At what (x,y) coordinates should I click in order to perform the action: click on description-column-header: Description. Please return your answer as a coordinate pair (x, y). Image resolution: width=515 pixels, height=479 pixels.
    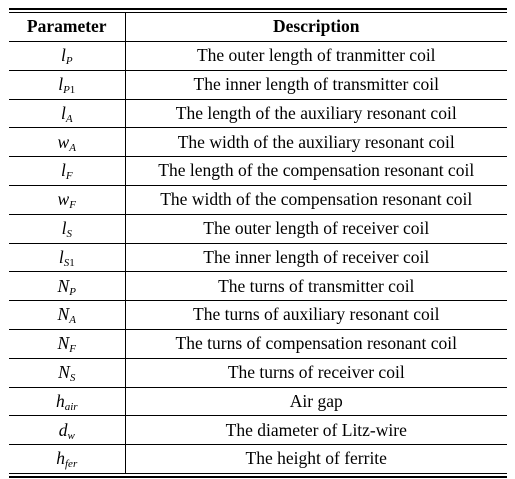
    Looking at the image, I should click on (316, 27).